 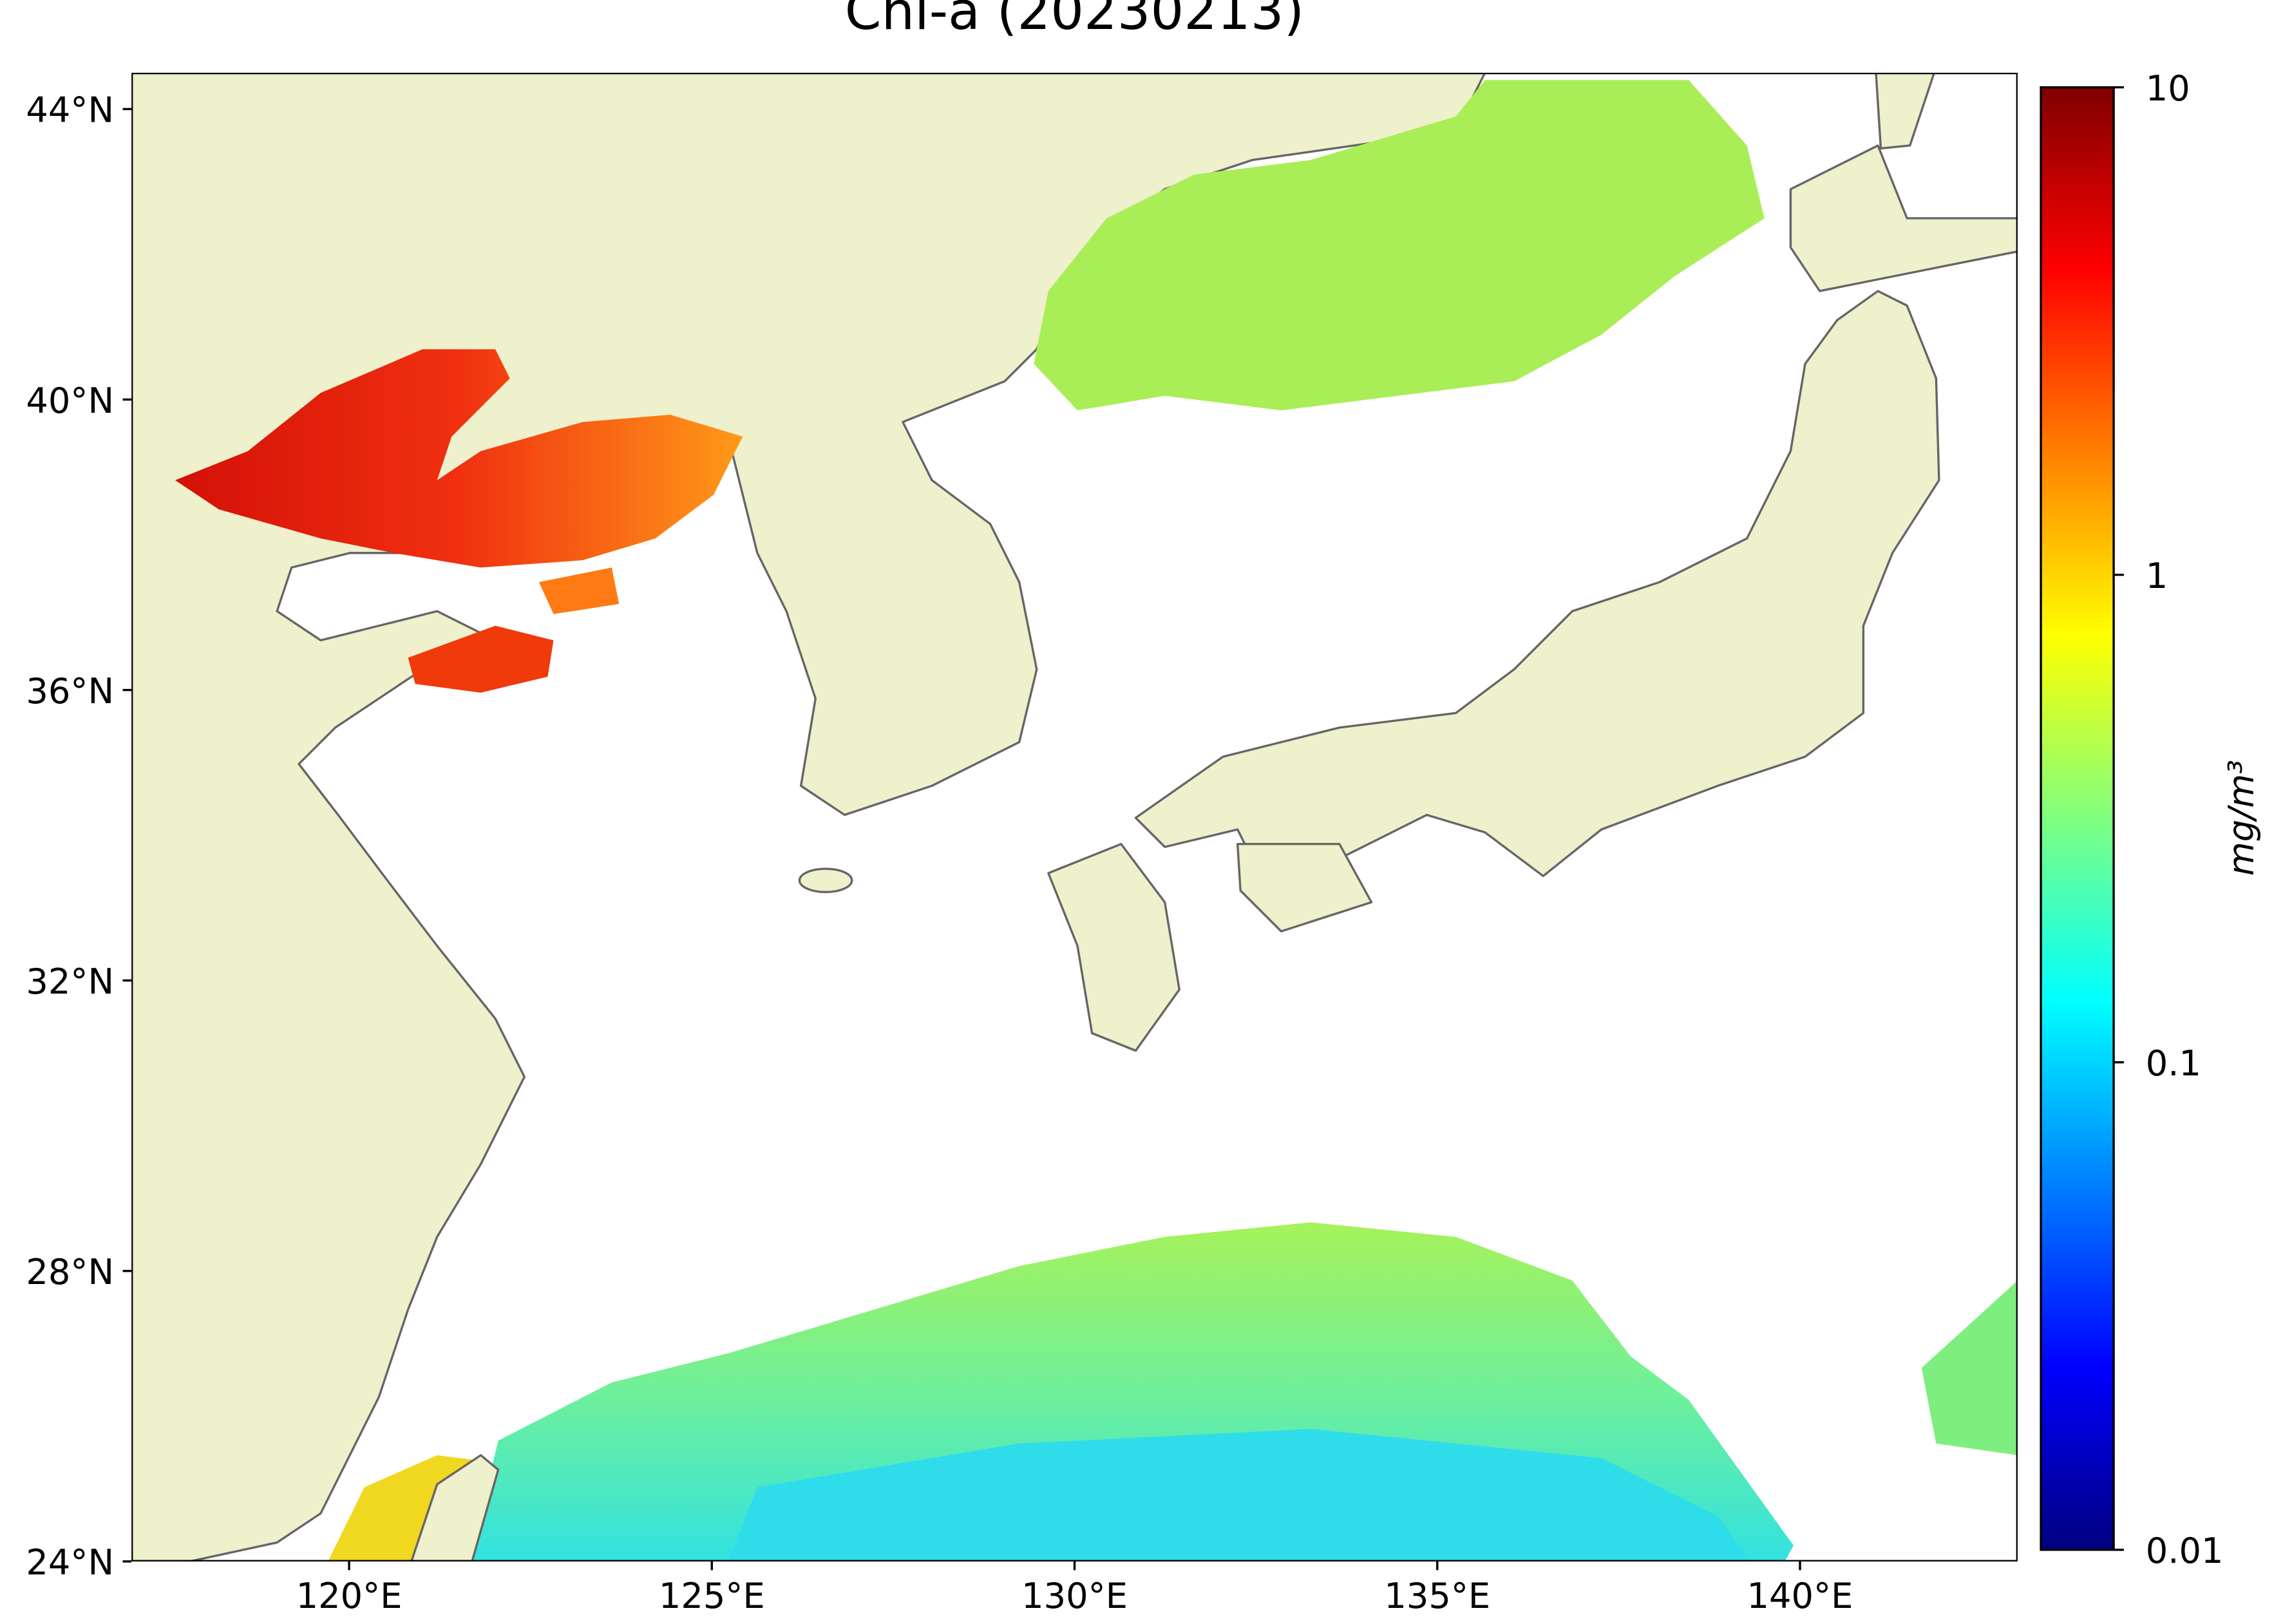 What do you see at coordinates (1074, 1596) in the screenshot?
I see `x-tick-label: 130°E` at bounding box center [1074, 1596].